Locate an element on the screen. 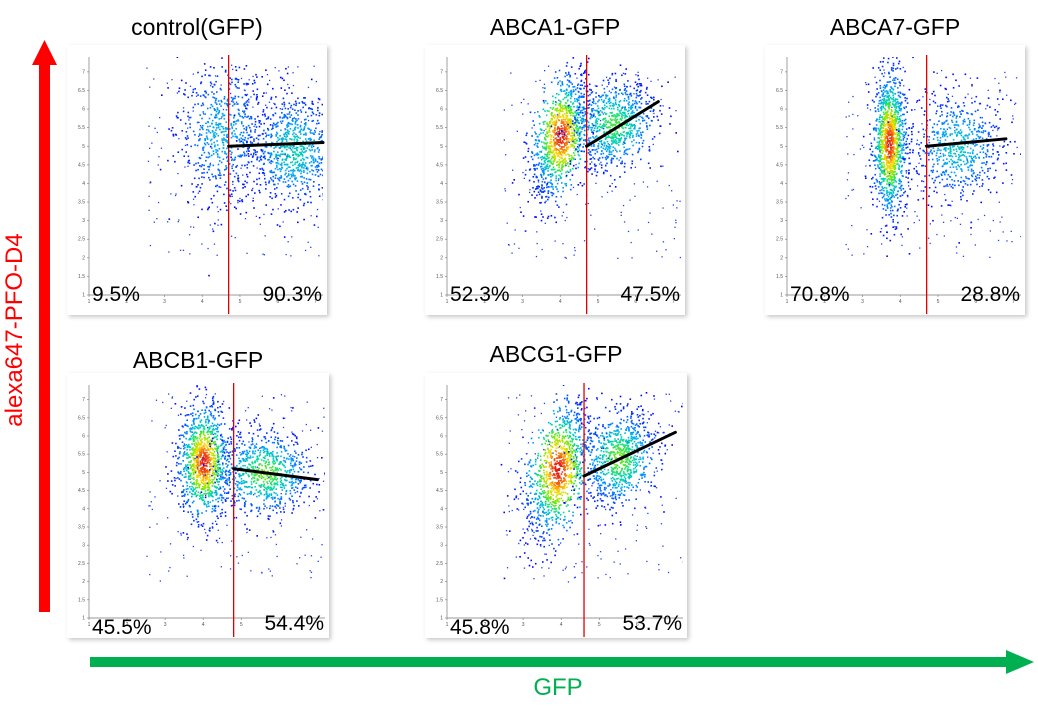  event-points is located at coordinates (592, 158).